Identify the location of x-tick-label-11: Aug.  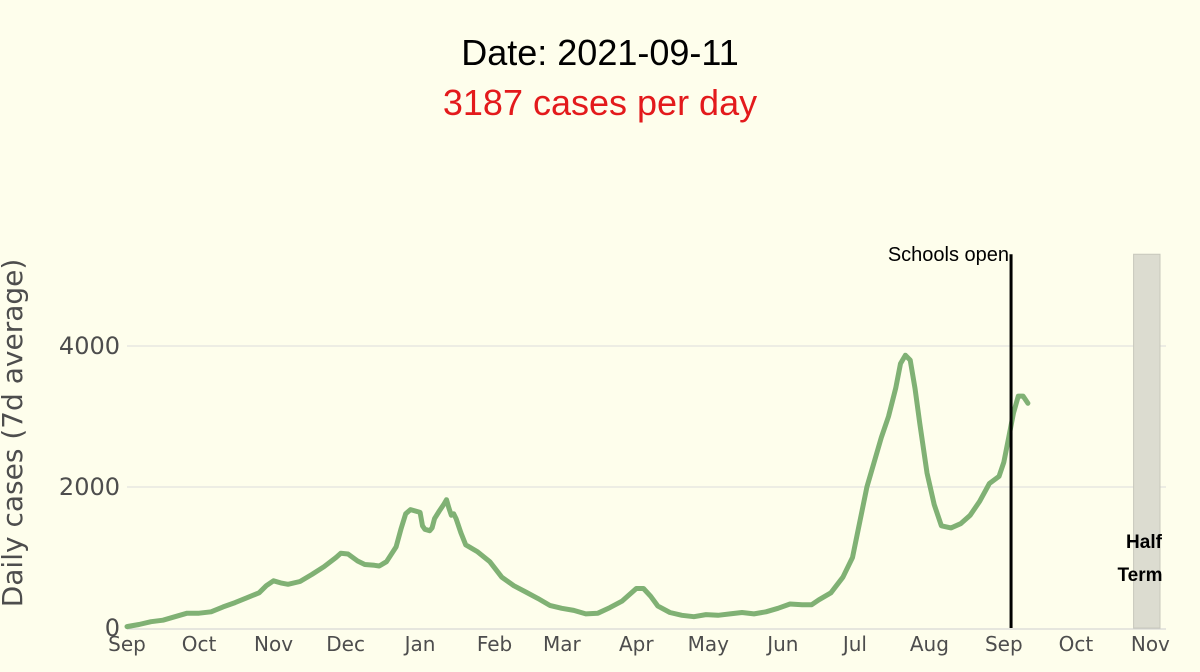
(929, 644).